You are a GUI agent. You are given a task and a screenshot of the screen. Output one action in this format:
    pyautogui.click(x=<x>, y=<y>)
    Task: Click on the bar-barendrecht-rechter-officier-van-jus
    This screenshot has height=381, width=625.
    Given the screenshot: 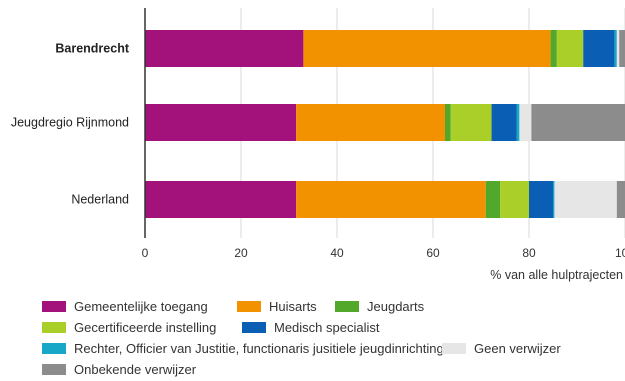 What is the action you would take?
    pyautogui.click(x=615, y=48)
    